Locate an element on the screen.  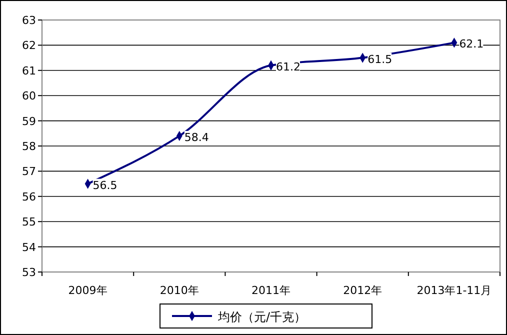
x-tick-label: 2013年1-11月 is located at coordinates (454, 290).